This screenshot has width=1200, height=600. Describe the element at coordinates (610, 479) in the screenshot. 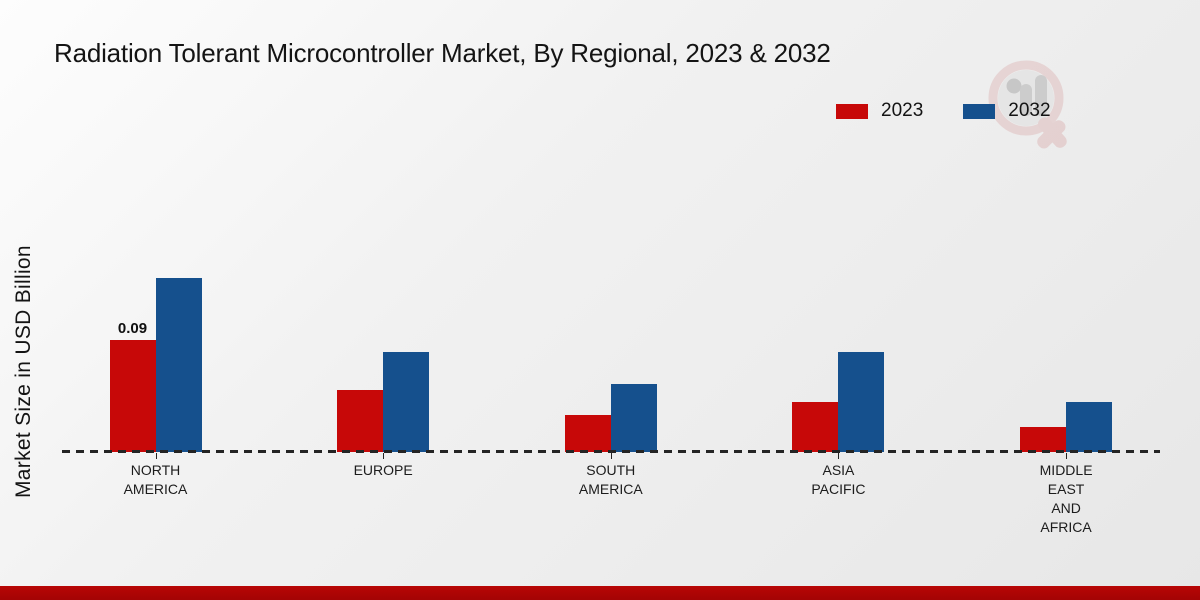

I see `category-label-south-america: SOUTH AMERICA` at that location.